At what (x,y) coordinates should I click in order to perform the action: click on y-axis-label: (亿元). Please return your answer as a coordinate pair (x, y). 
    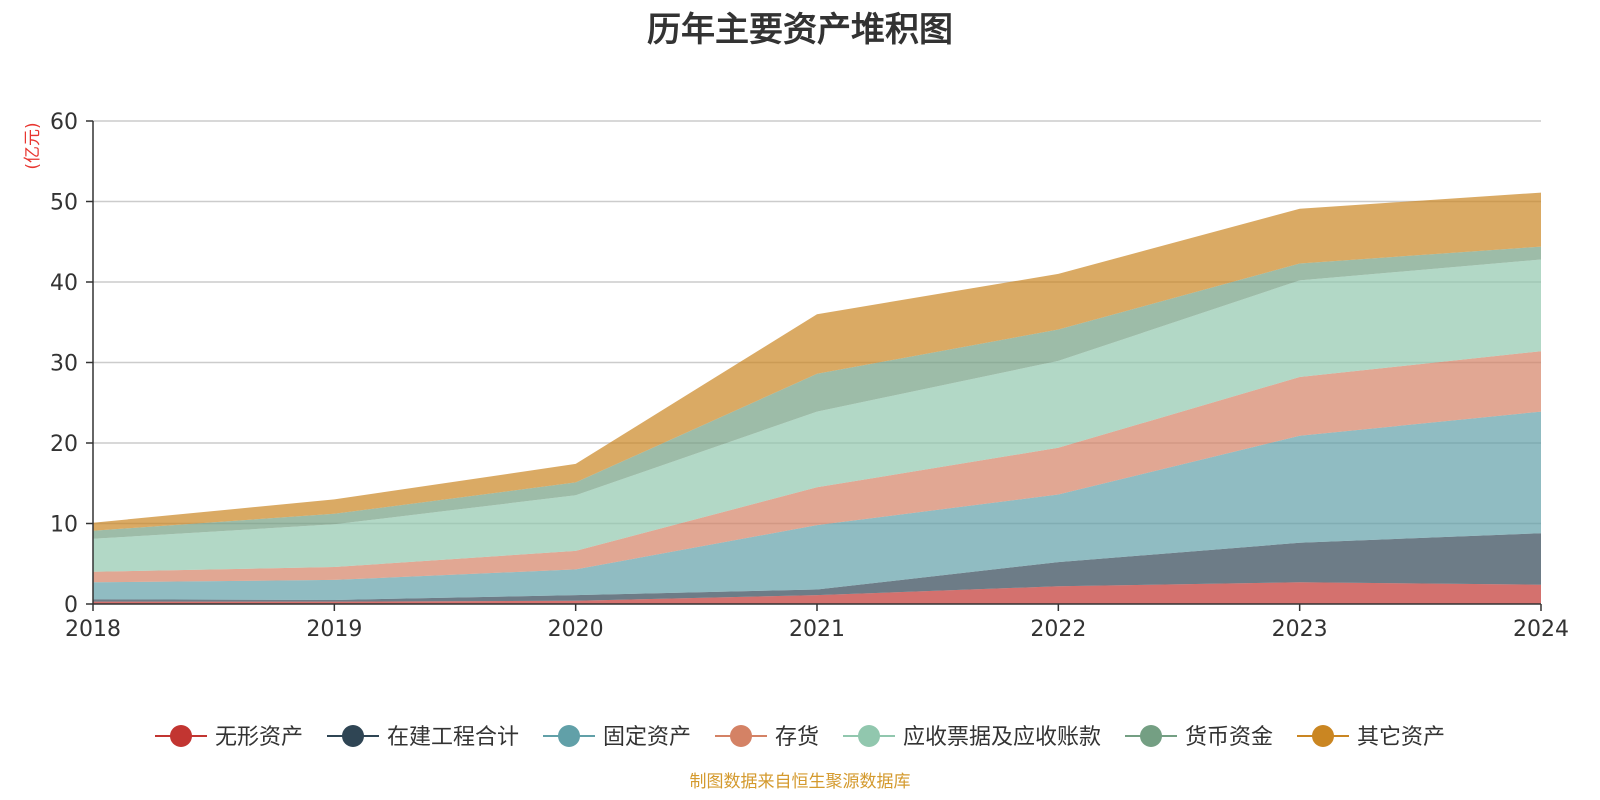
    Looking at the image, I should click on (33, 145).